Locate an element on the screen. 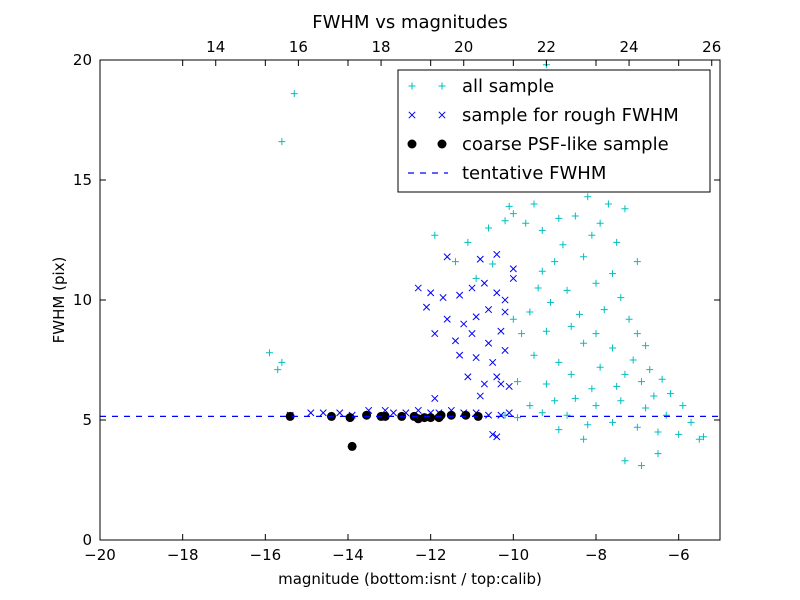  x-tick-label: −6 is located at coordinates (679, 555).